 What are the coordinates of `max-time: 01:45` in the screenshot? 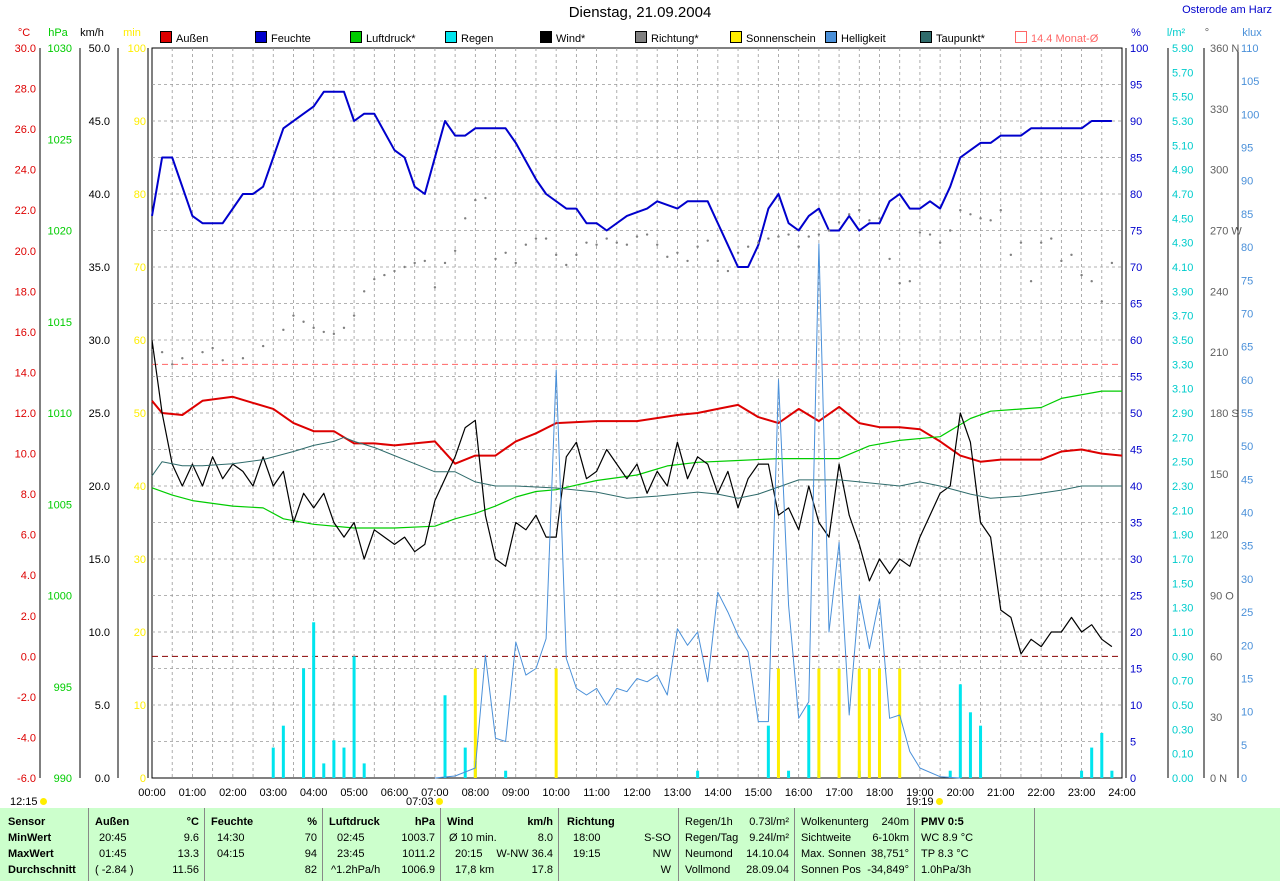 It's located at (113, 854).